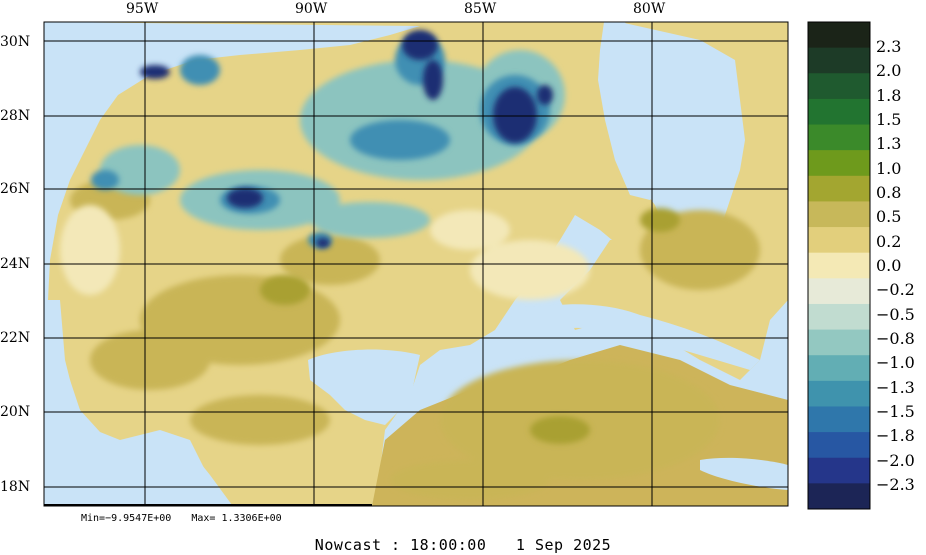  Describe the element at coordinates (236, 518) in the screenshot. I see `max-value: Max= 1.3306E+00` at that location.